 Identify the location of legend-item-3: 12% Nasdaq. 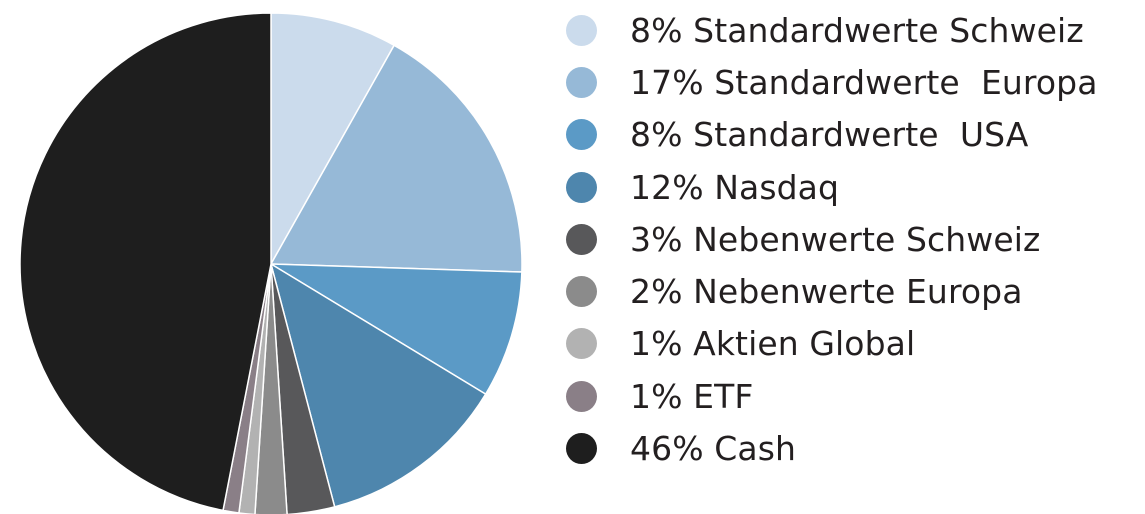
(832, 187).